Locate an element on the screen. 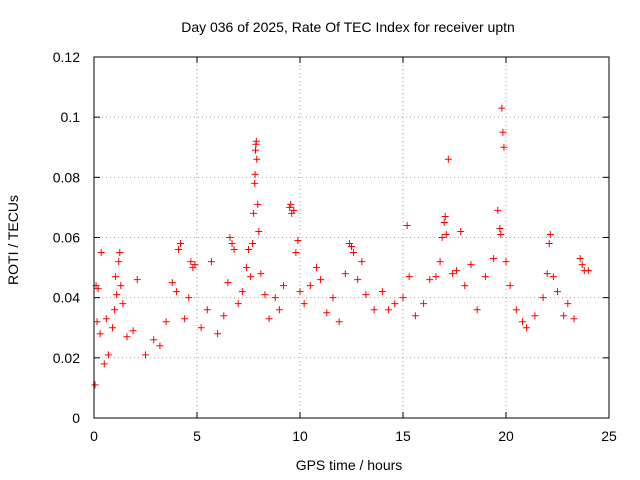 This screenshot has height=480, width=640. y-tick-label: 0 is located at coordinates (76, 418).